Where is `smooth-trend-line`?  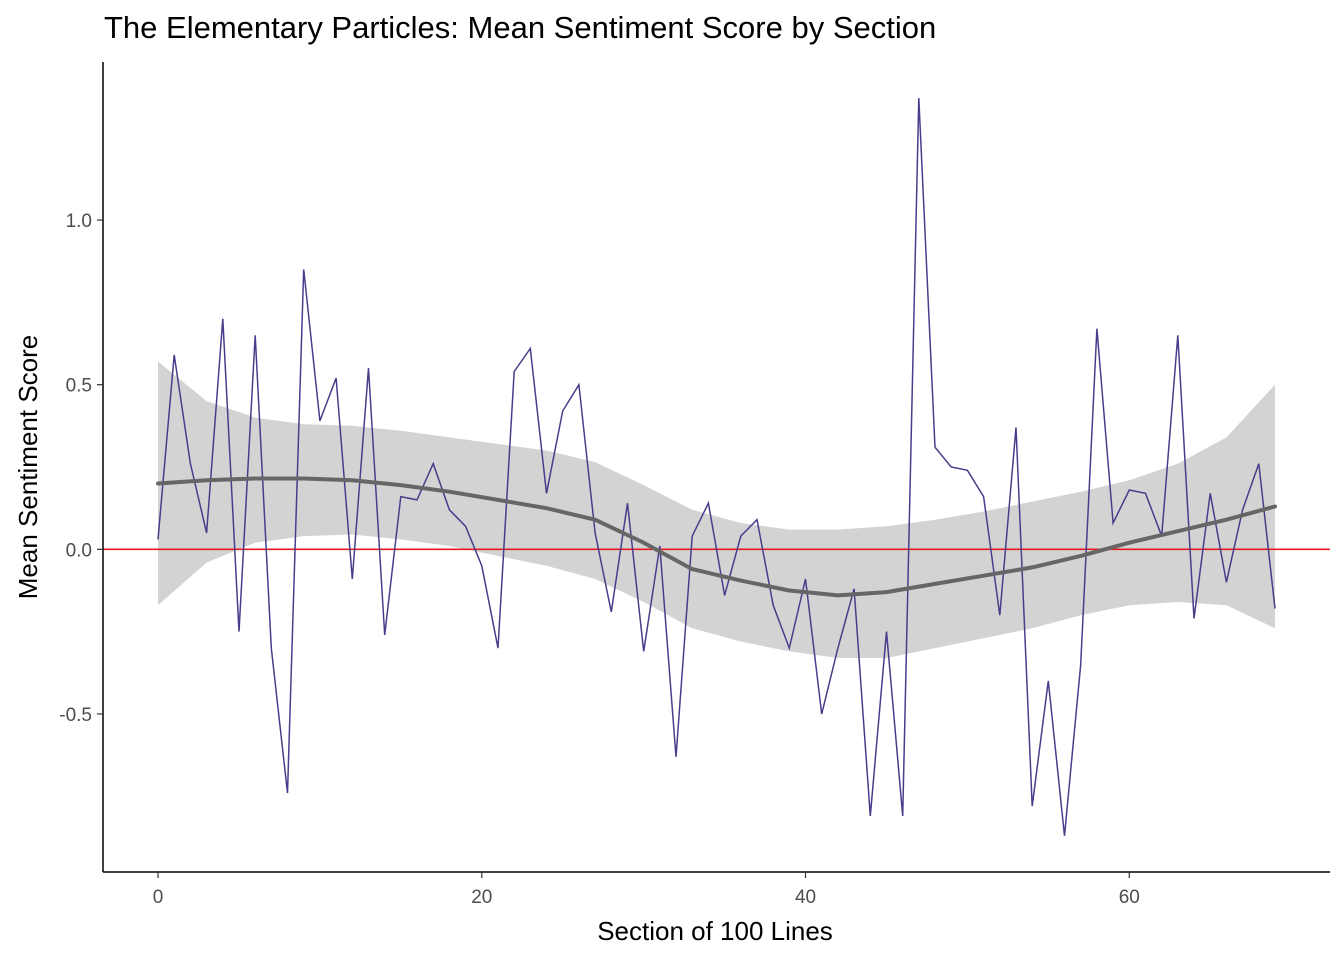 smooth-trend-line is located at coordinates (716, 537).